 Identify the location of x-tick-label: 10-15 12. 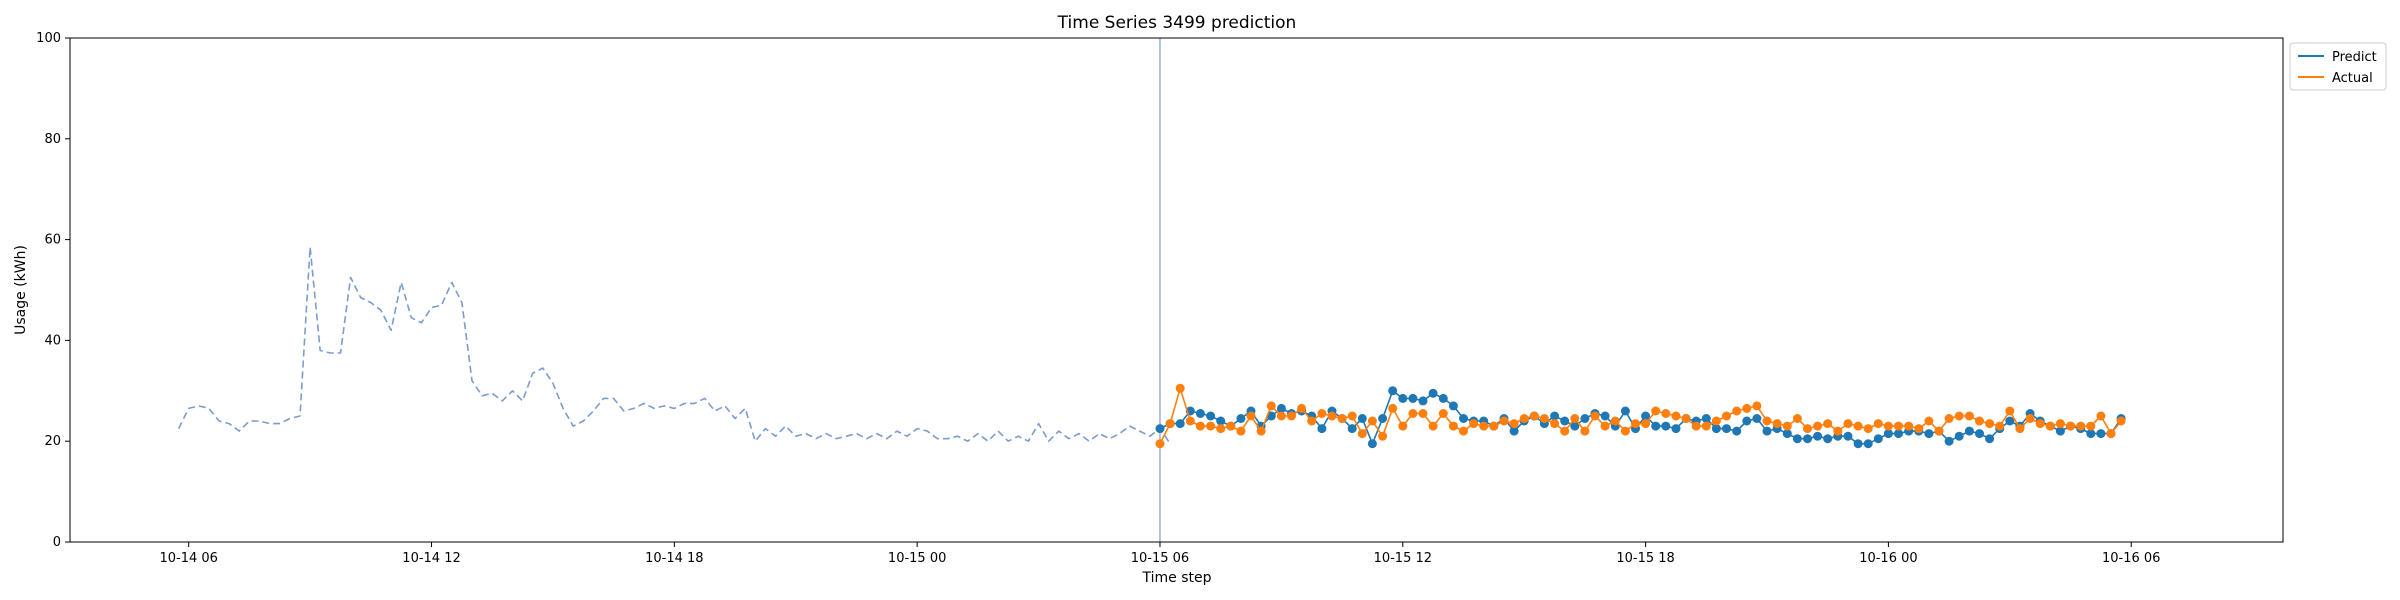
(1403, 558).